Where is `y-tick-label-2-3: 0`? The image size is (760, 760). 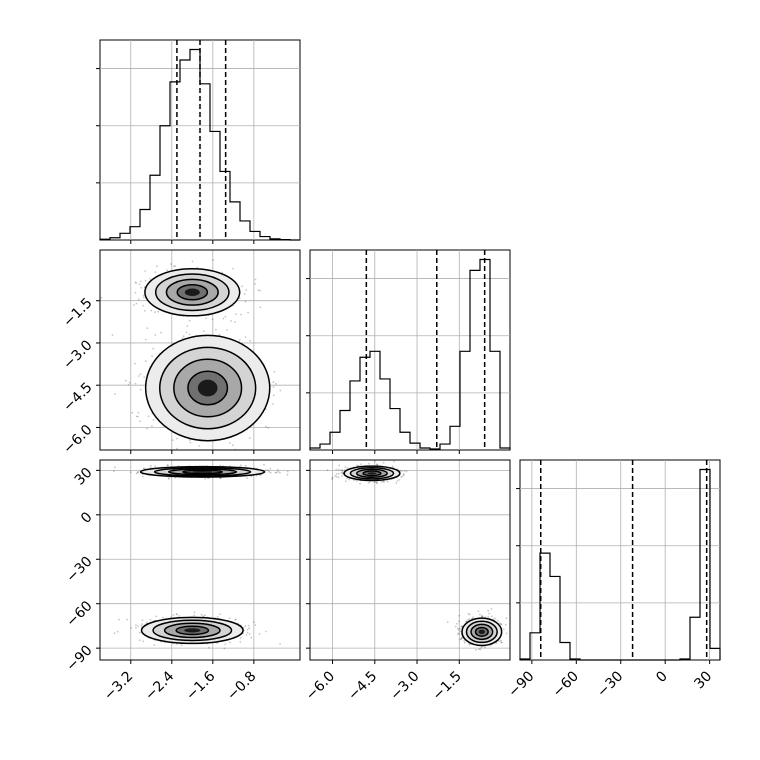 y-tick-label-2-3: 0 is located at coordinates (87, 518).